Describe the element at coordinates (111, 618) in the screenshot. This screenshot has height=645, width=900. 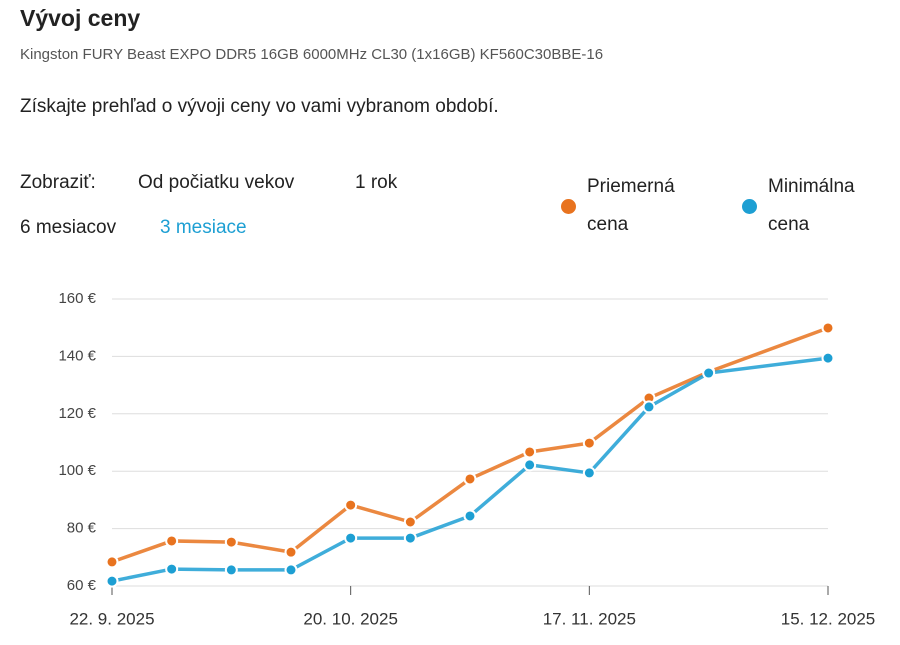
I see `x-tick-label: 22. 9. 2025` at that location.